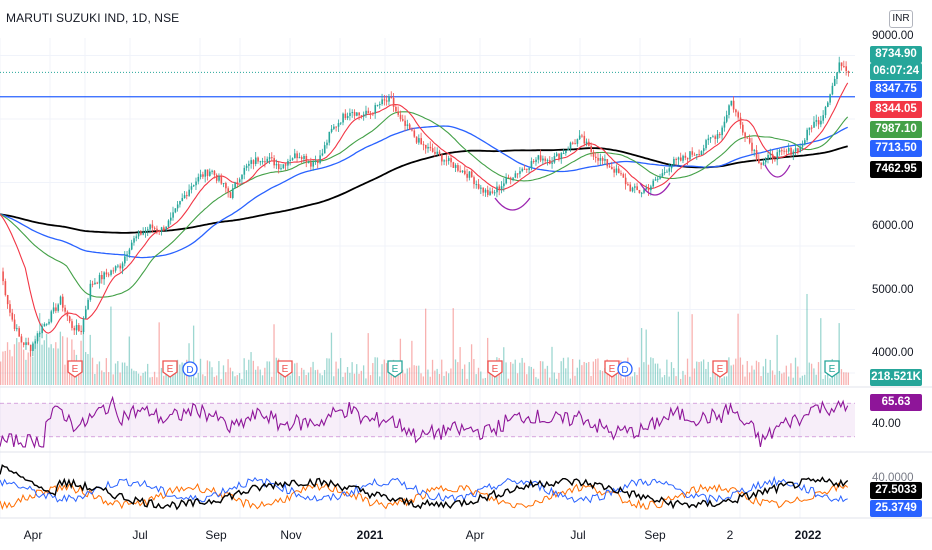 The width and height of the screenshot is (932, 550). What do you see at coordinates (893, 353) in the screenshot?
I see `price-tick-4000: 4000.00` at bounding box center [893, 353].